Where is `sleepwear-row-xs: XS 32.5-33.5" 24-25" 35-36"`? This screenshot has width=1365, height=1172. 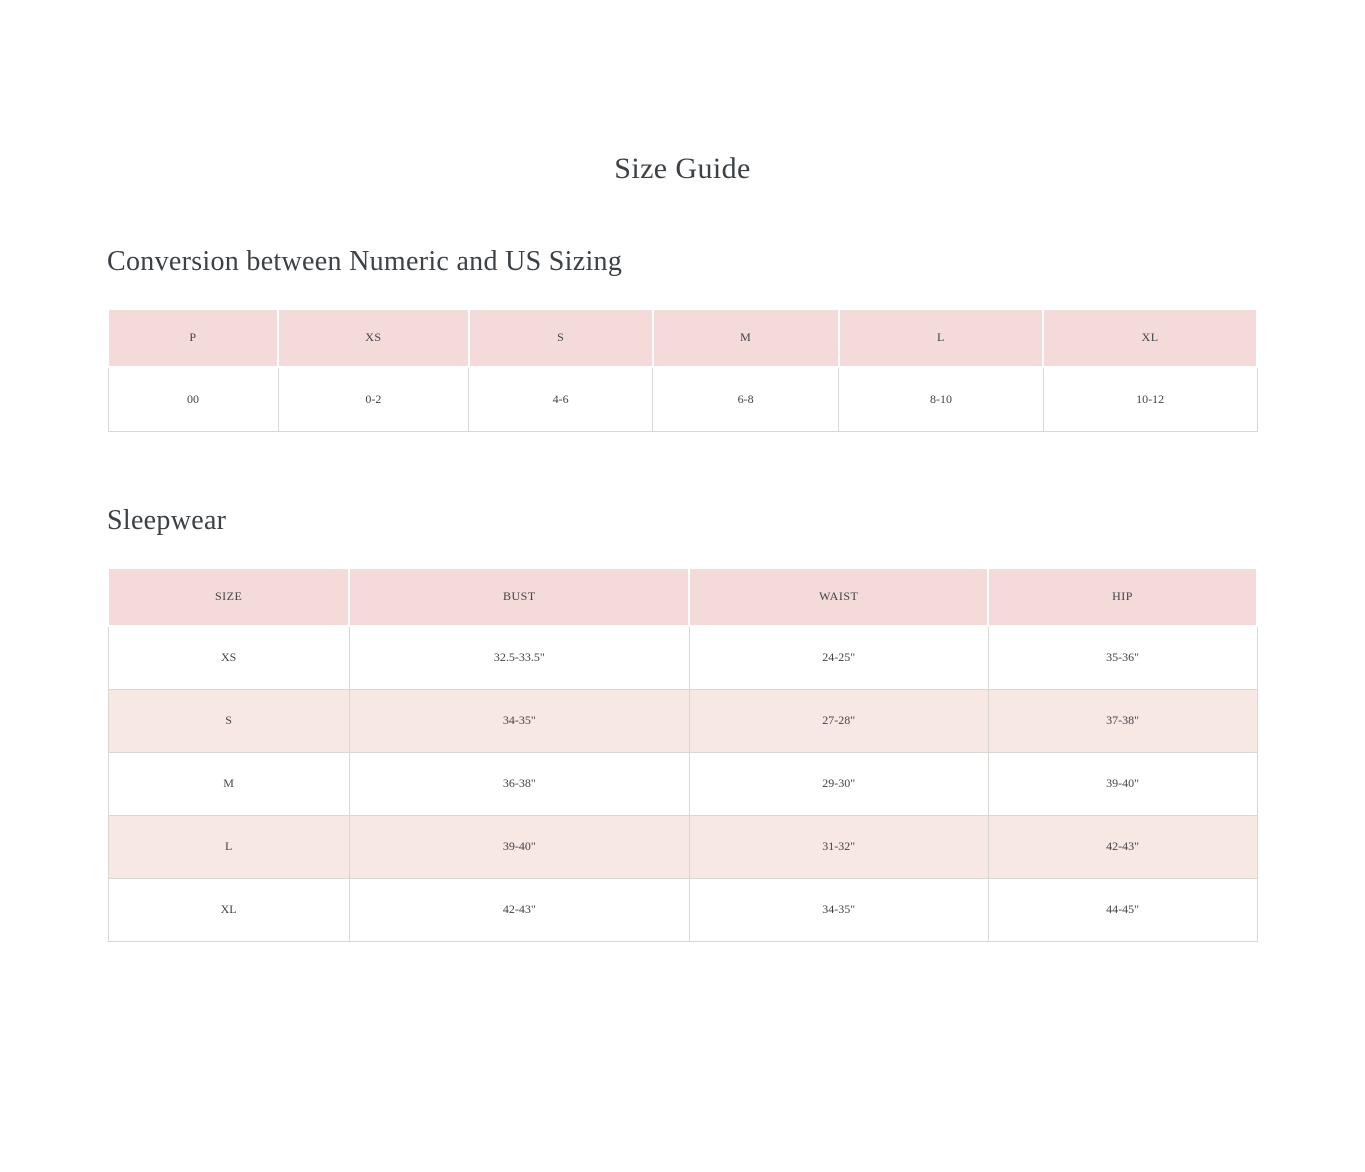
sleepwear-row-xs: XS 32.5-33.5" 24-25" 35-36" is located at coordinates (682, 657).